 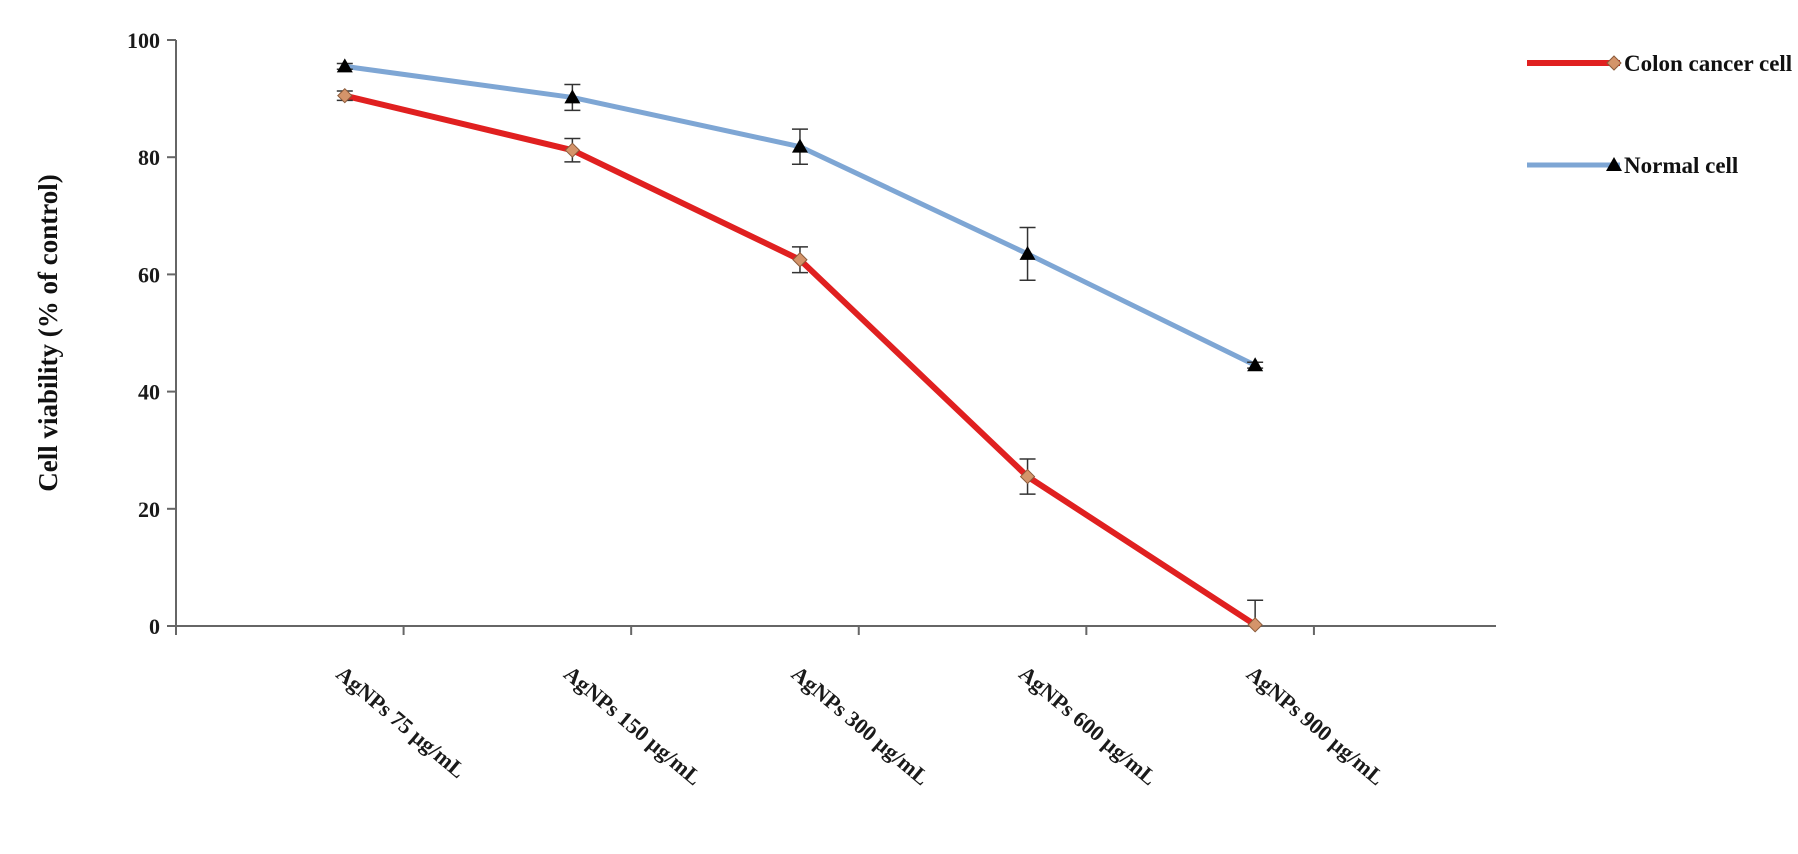 I want to click on x-category-label: AgNPs 150 µg/mL, so click(x=633, y=725).